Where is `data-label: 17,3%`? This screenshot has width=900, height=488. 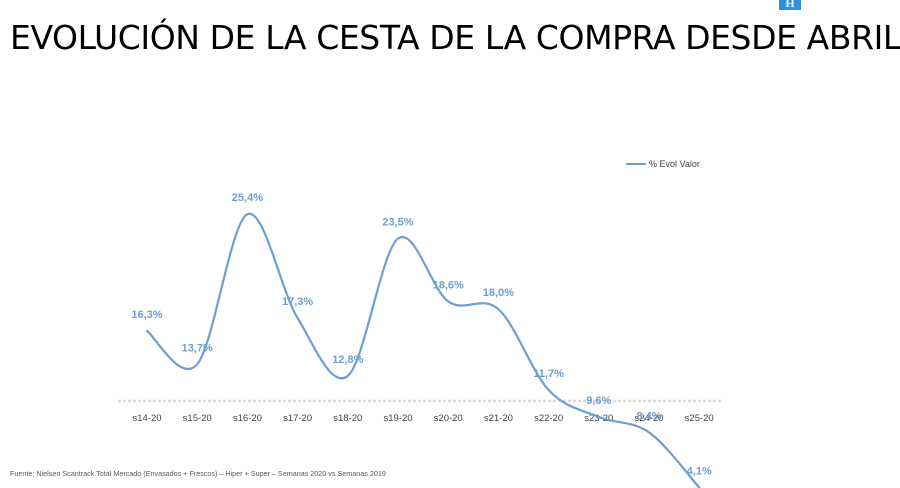
data-label: 17,3% is located at coordinates (297, 302).